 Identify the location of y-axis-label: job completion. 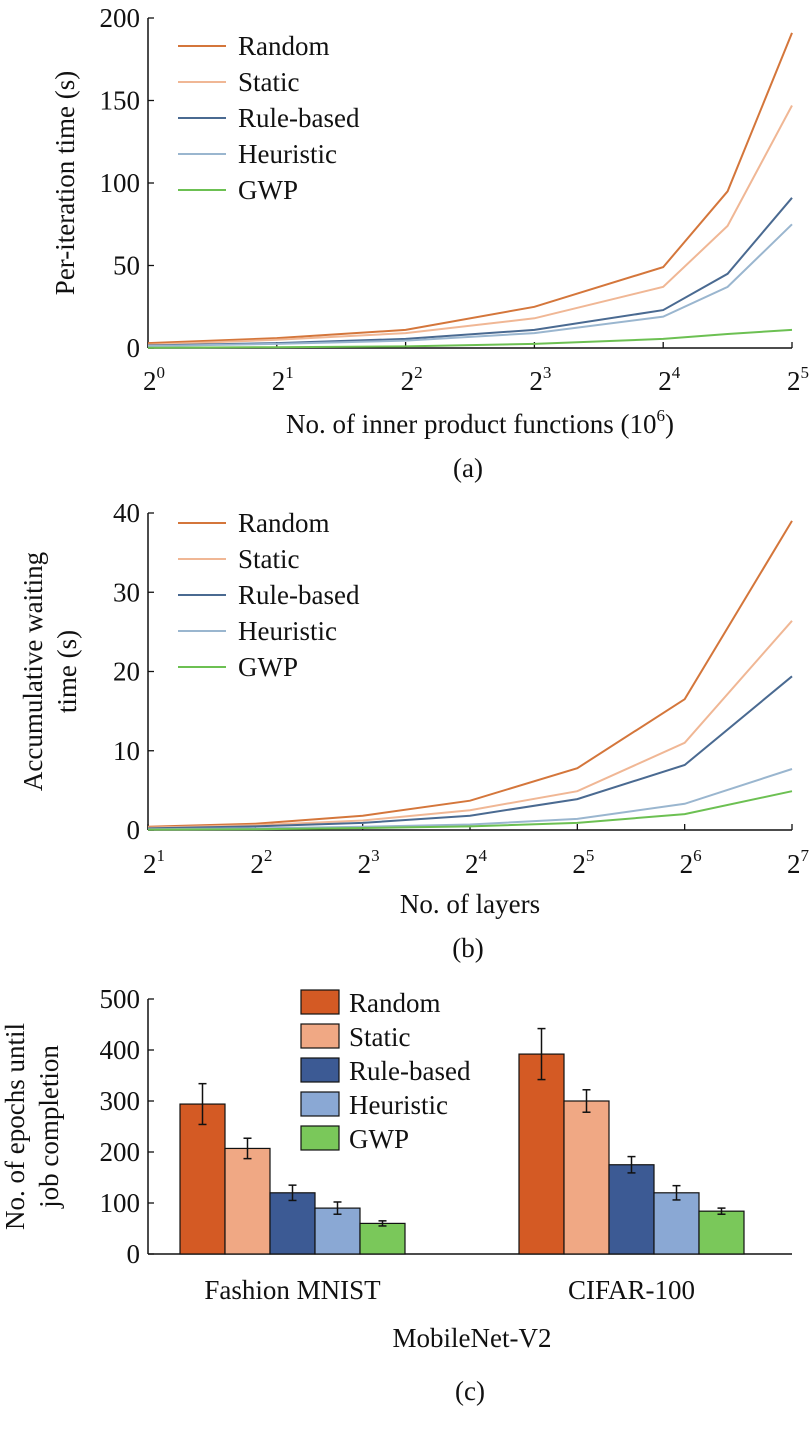
(49, 1127).